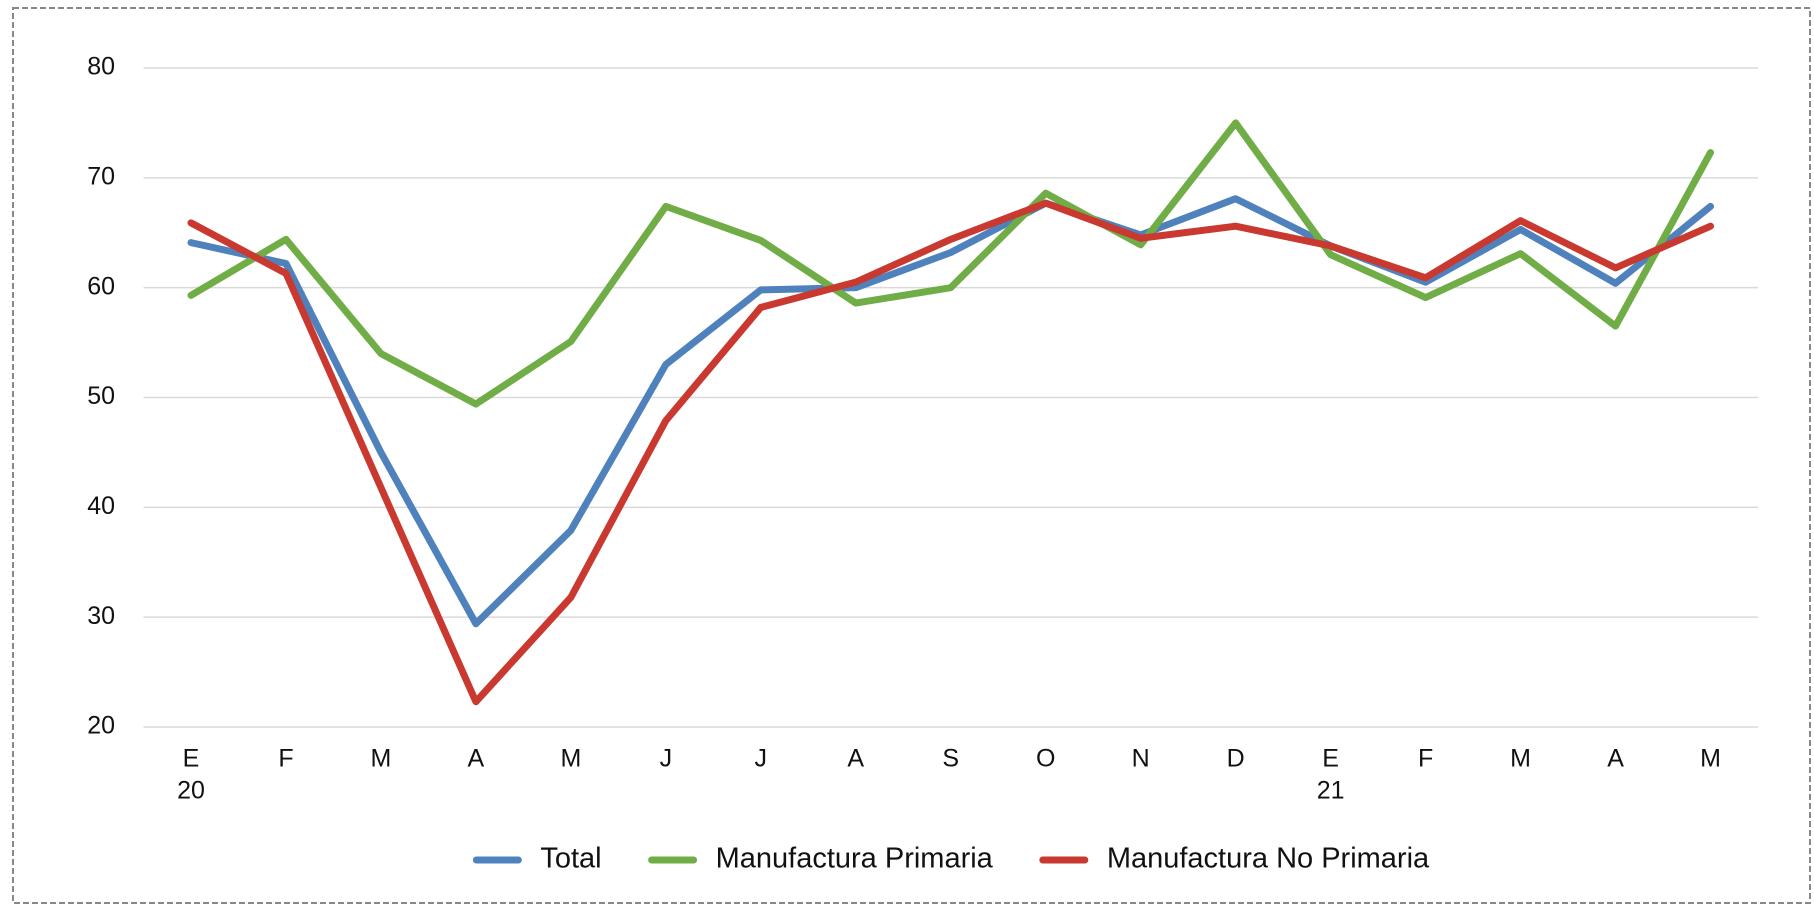 The image size is (1814, 907). Describe the element at coordinates (191, 791) in the screenshot. I see `x-year-label: 20` at that location.